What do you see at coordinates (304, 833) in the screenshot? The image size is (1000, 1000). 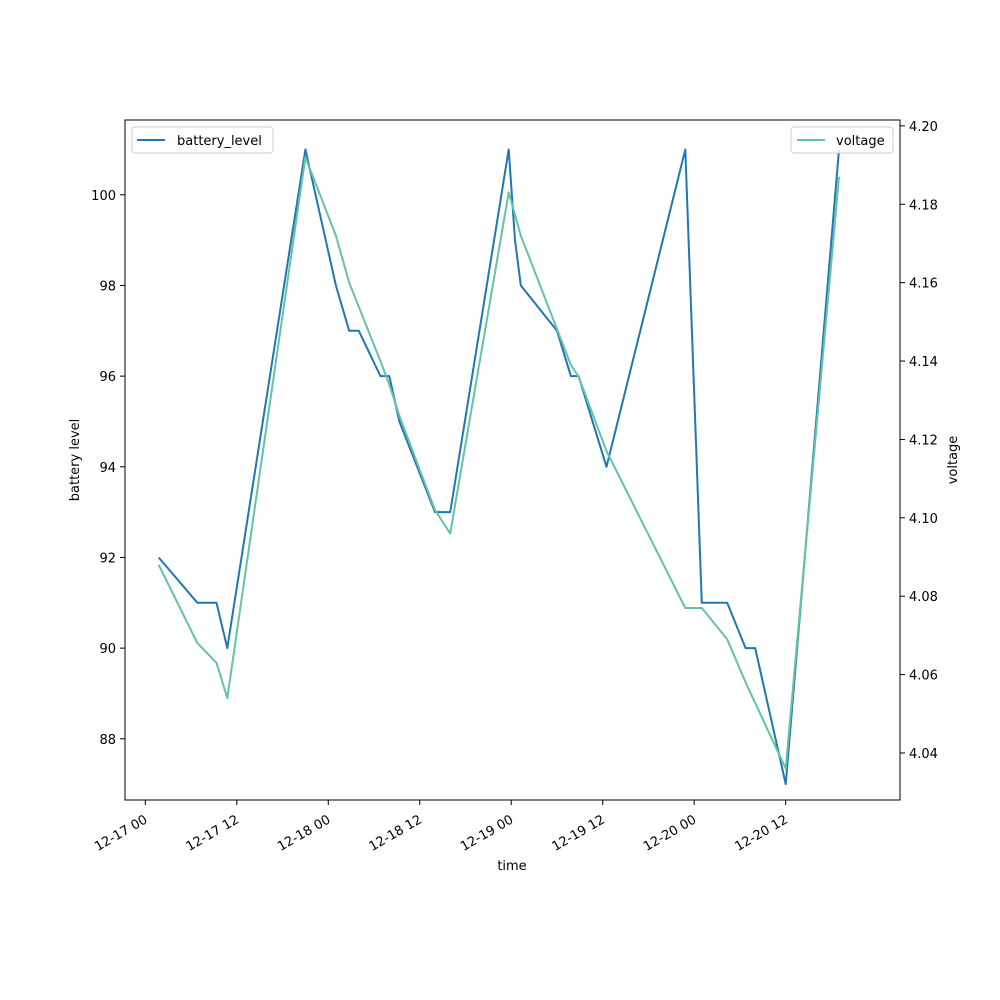 I see `x-tick-label: 12-18 00` at bounding box center [304, 833].